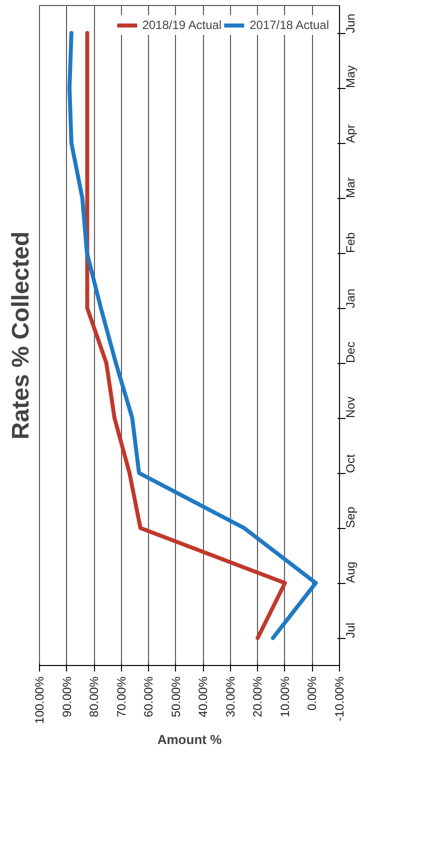 This screenshot has height=846, width=432. Describe the element at coordinates (351, 76) in the screenshot. I see `y-tick-label: May` at that location.